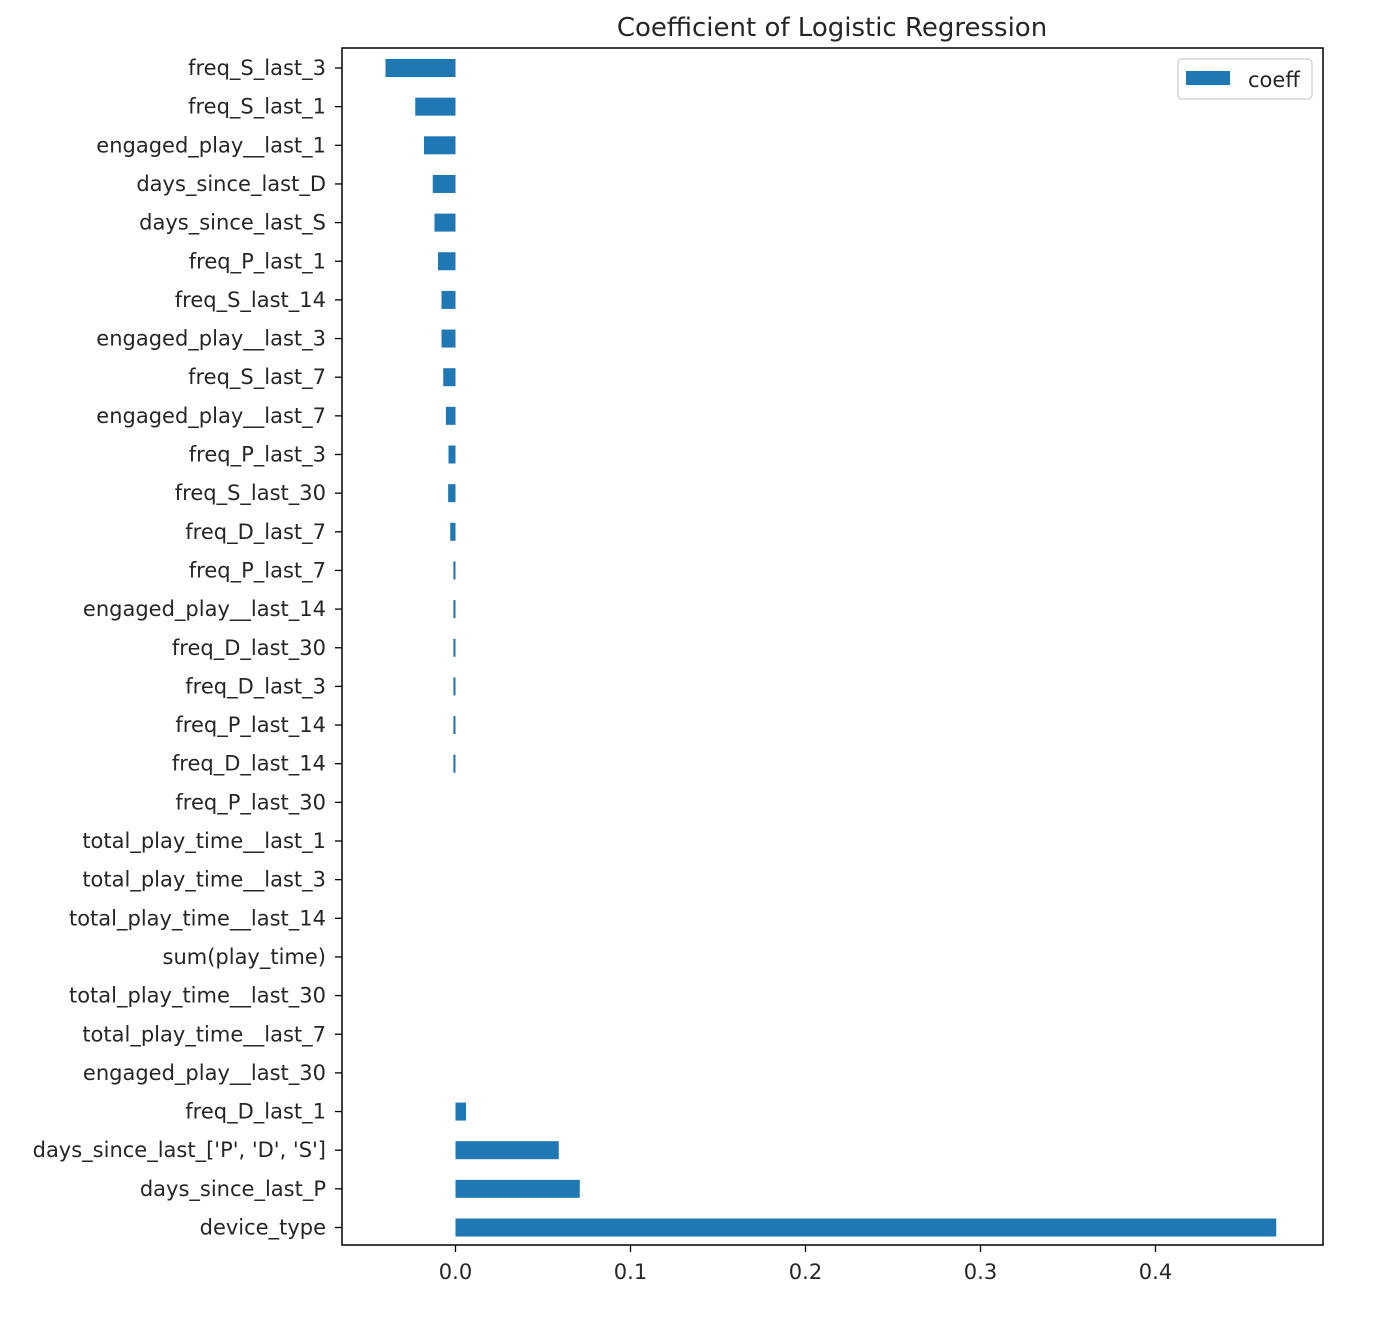 The height and width of the screenshot is (1318, 1392). I want to click on y-tick-label: freq_S_last_3, so click(257, 68).